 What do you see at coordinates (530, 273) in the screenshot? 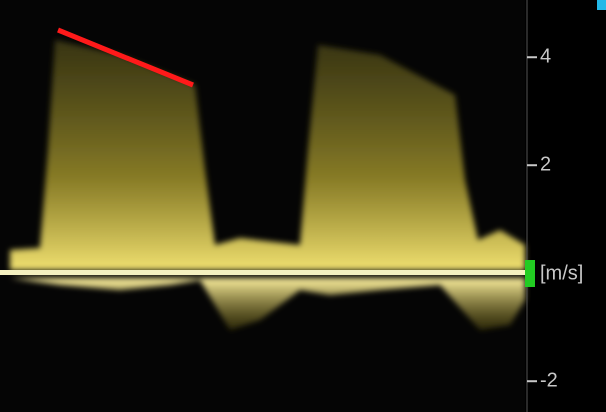
I see `baseline-marker` at bounding box center [530, 273].